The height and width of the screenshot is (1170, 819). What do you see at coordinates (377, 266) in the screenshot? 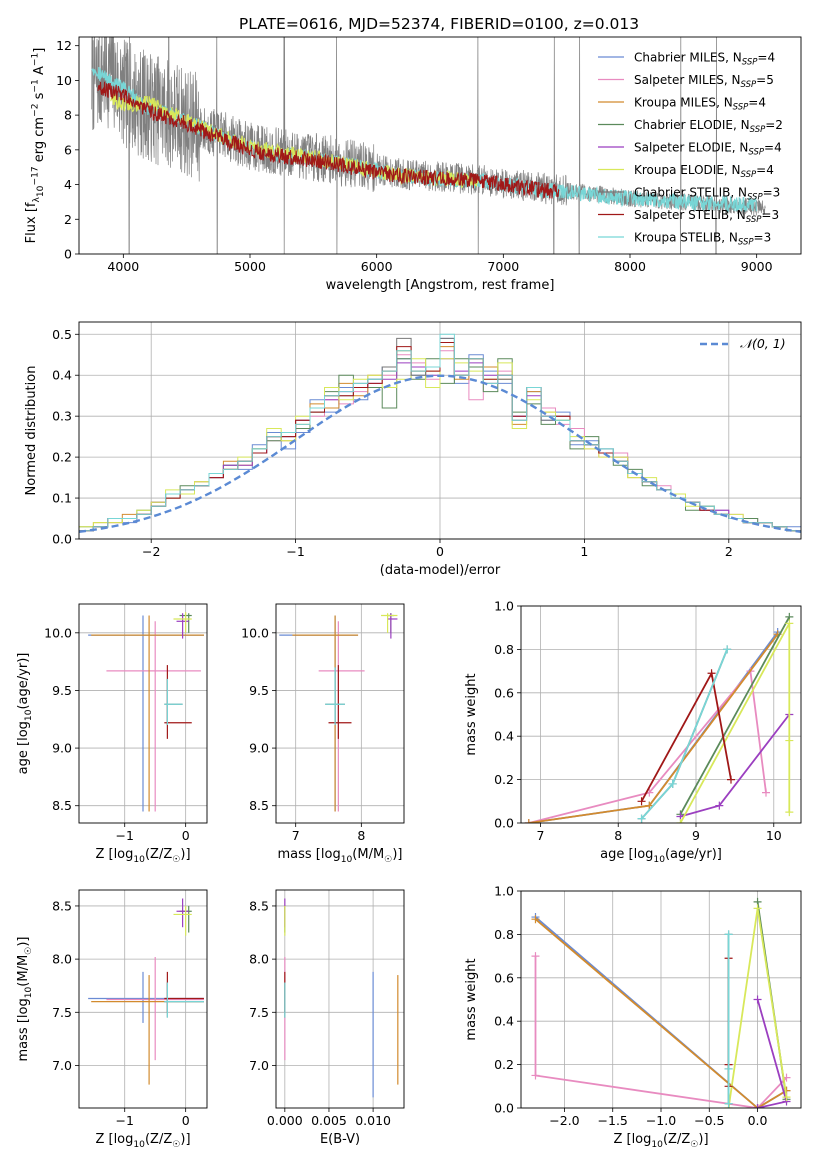
I see `x-tick-label: 6000` at bounding box center [377, 266].